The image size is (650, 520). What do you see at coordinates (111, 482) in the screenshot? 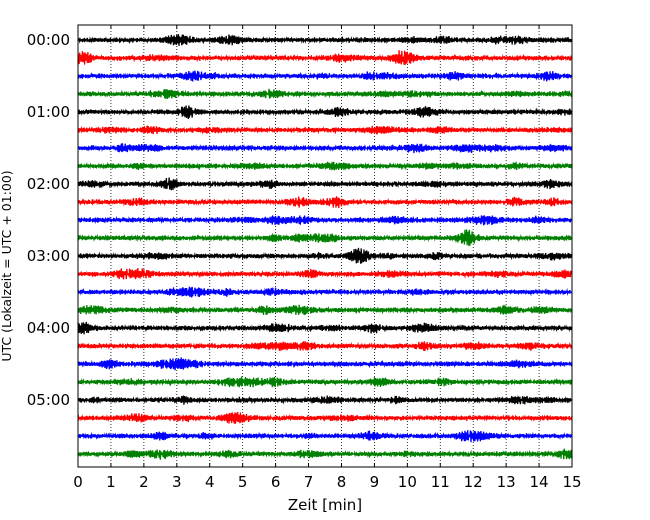
I see `x-tick-label: 1` at bounding box center [111, 482].